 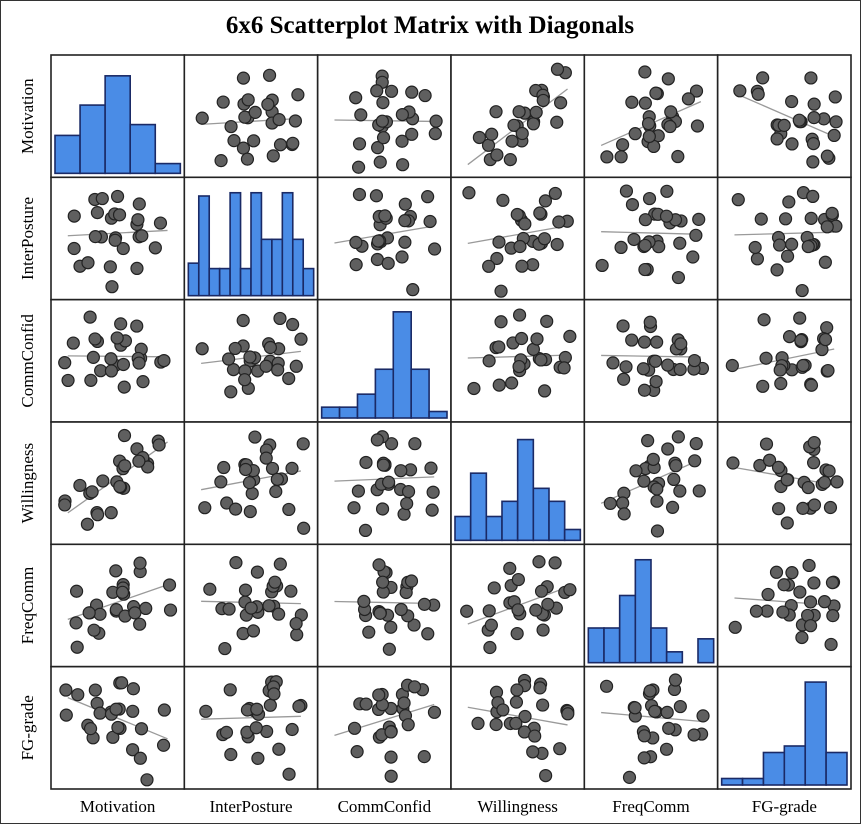 I want to click on panel-Motivation-vs-FreqComm, so click(x=651, y=116).